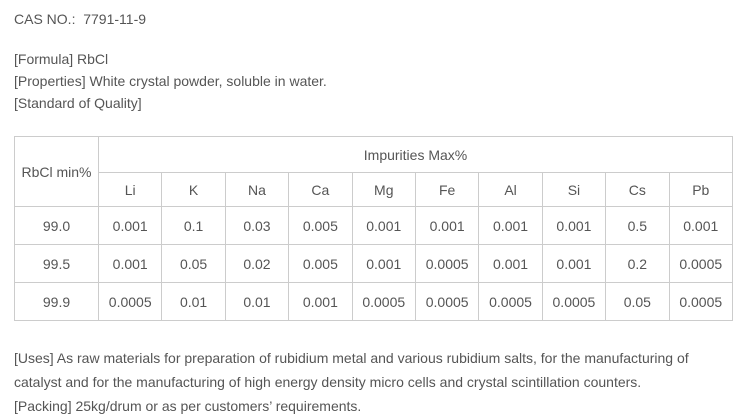 Image resolution: width=746 pixels, height=418 pixels. What do you see at coordinates (383, 189) in the screenshot?
I see `element-header-mg: Mg` at bounding box center [383, 189].